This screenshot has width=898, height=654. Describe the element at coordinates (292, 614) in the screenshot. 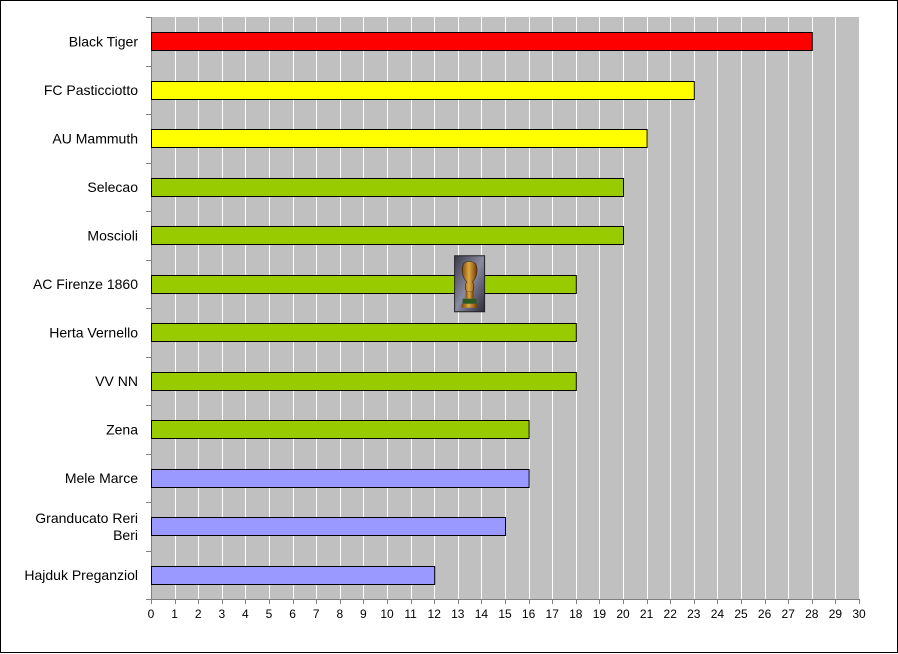

I see `x-tick-label: 6` at that location.